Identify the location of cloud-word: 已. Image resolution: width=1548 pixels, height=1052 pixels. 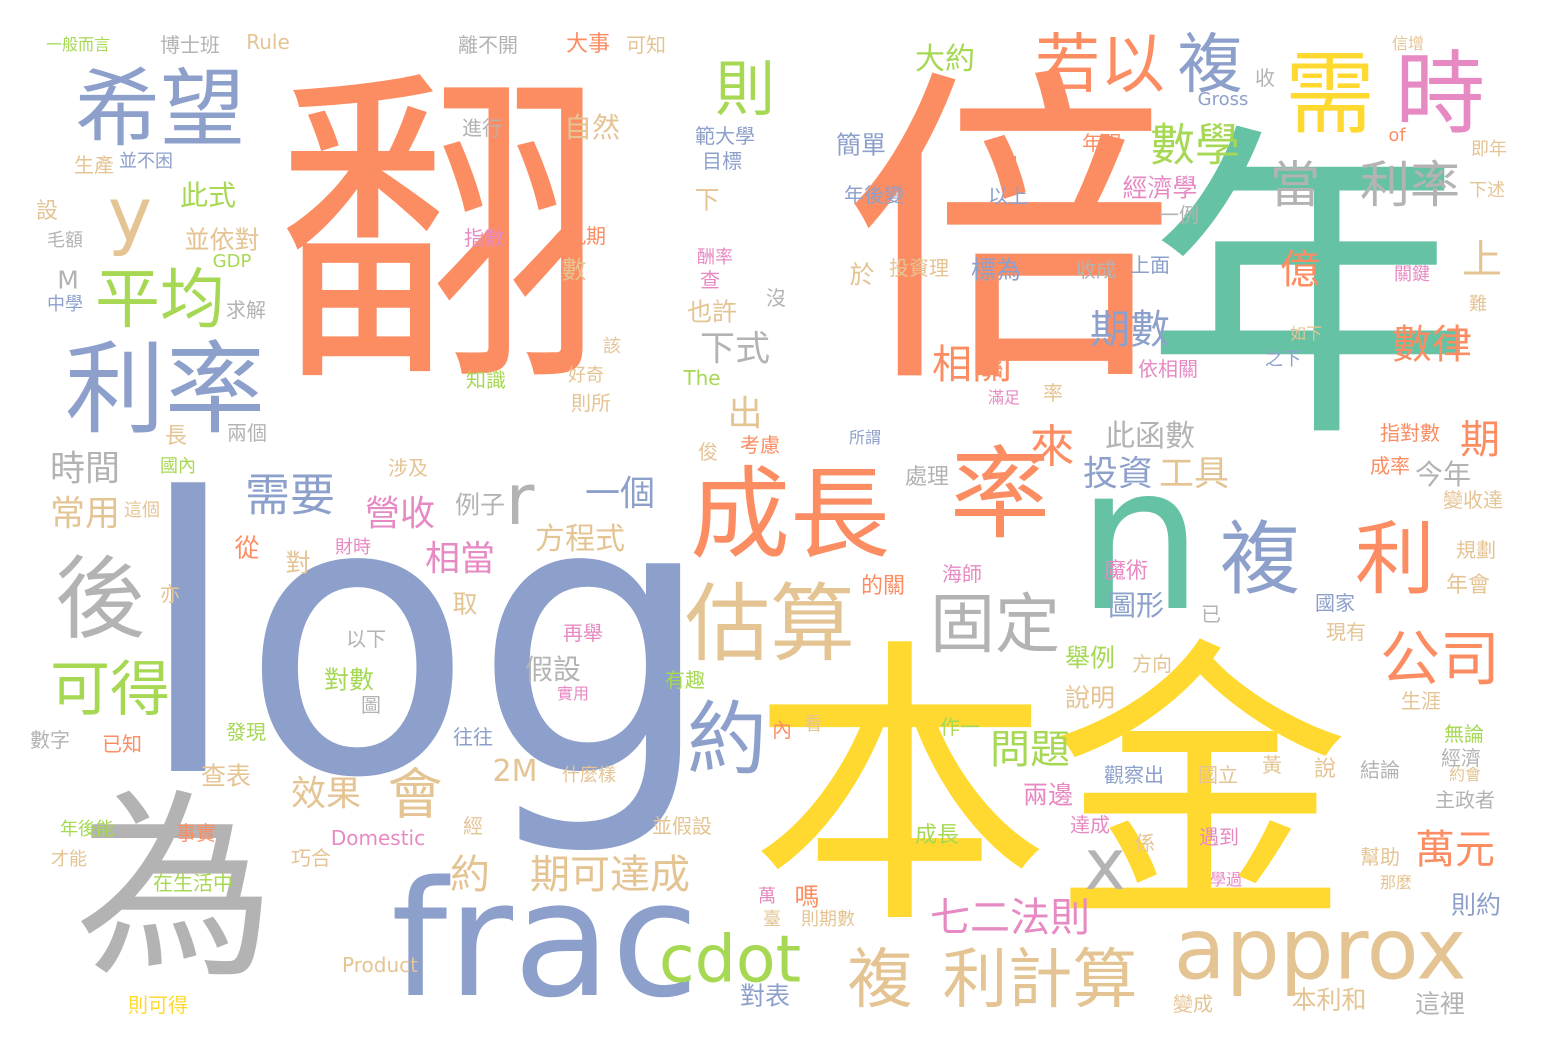
(1211, 614).